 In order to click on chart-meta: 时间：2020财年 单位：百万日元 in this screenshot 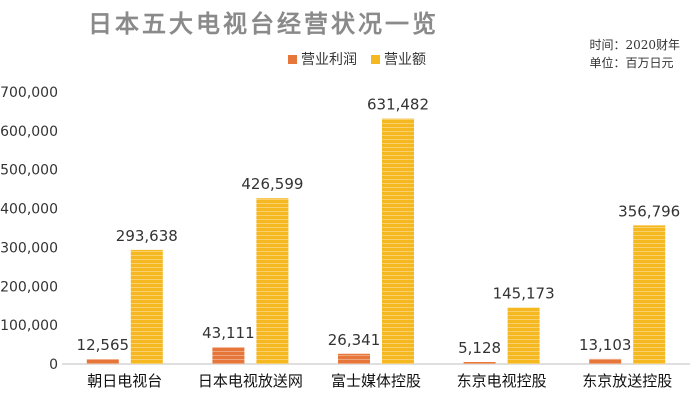, I will do `click(634, 54)`.